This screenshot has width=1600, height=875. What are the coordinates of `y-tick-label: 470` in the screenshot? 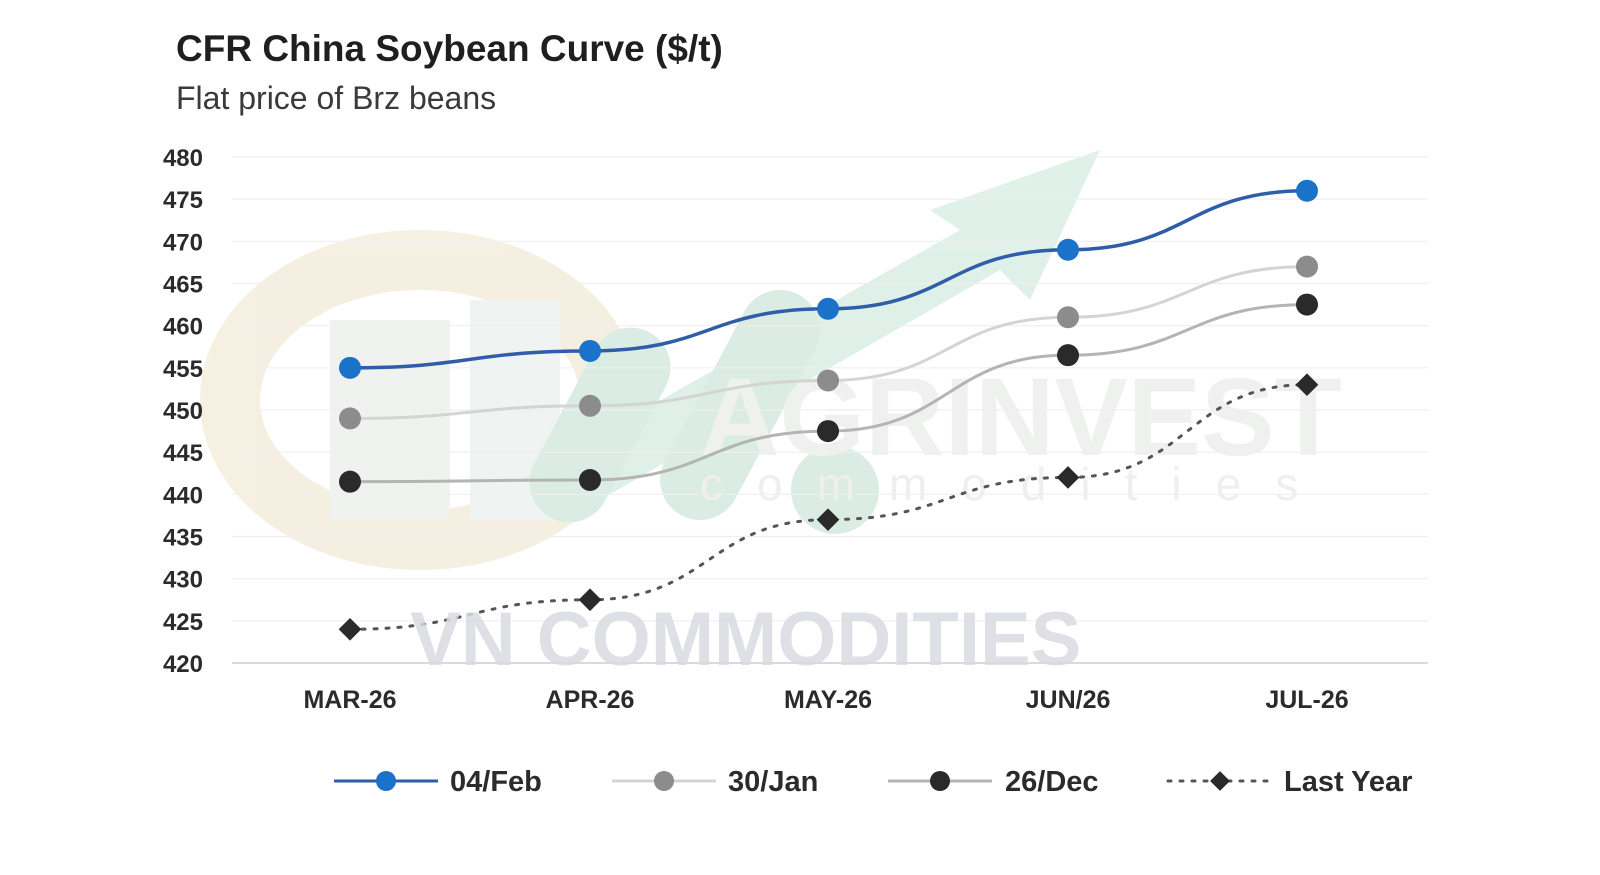 It's located at (183, 242).